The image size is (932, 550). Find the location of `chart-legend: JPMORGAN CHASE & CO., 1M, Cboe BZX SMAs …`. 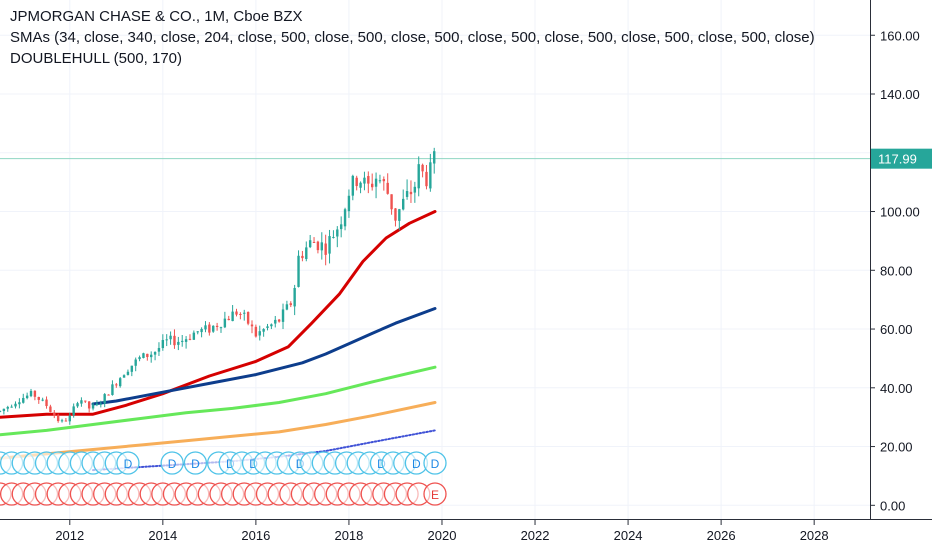

chart-legend: JPMORGAN CHASE & CO., 1M, Cboe BZX SMAs … is located at coordinates (412, 37).